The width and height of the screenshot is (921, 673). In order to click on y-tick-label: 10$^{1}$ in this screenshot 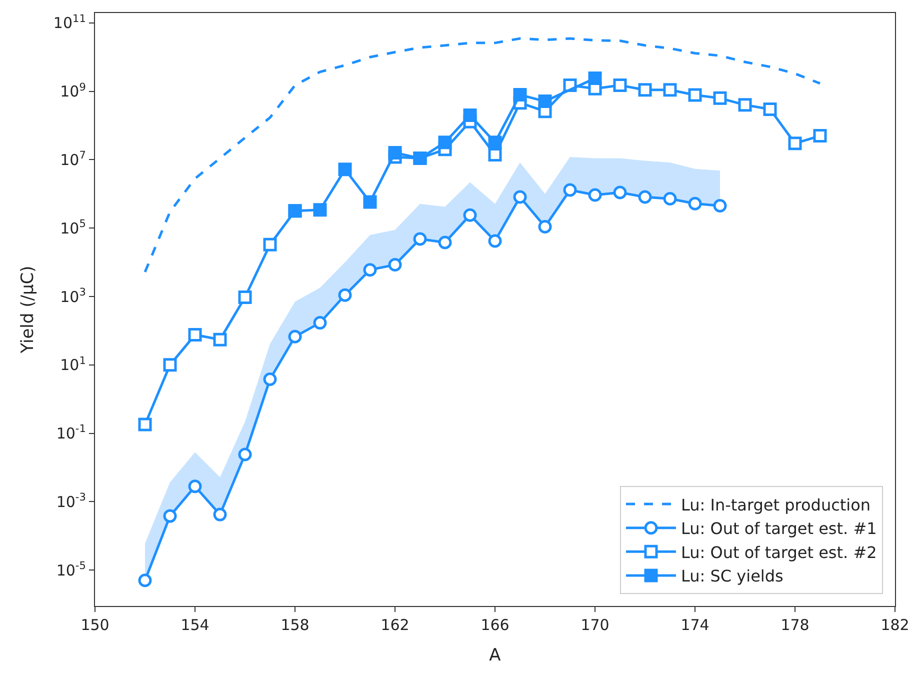, I will do `click(73, 364)`.